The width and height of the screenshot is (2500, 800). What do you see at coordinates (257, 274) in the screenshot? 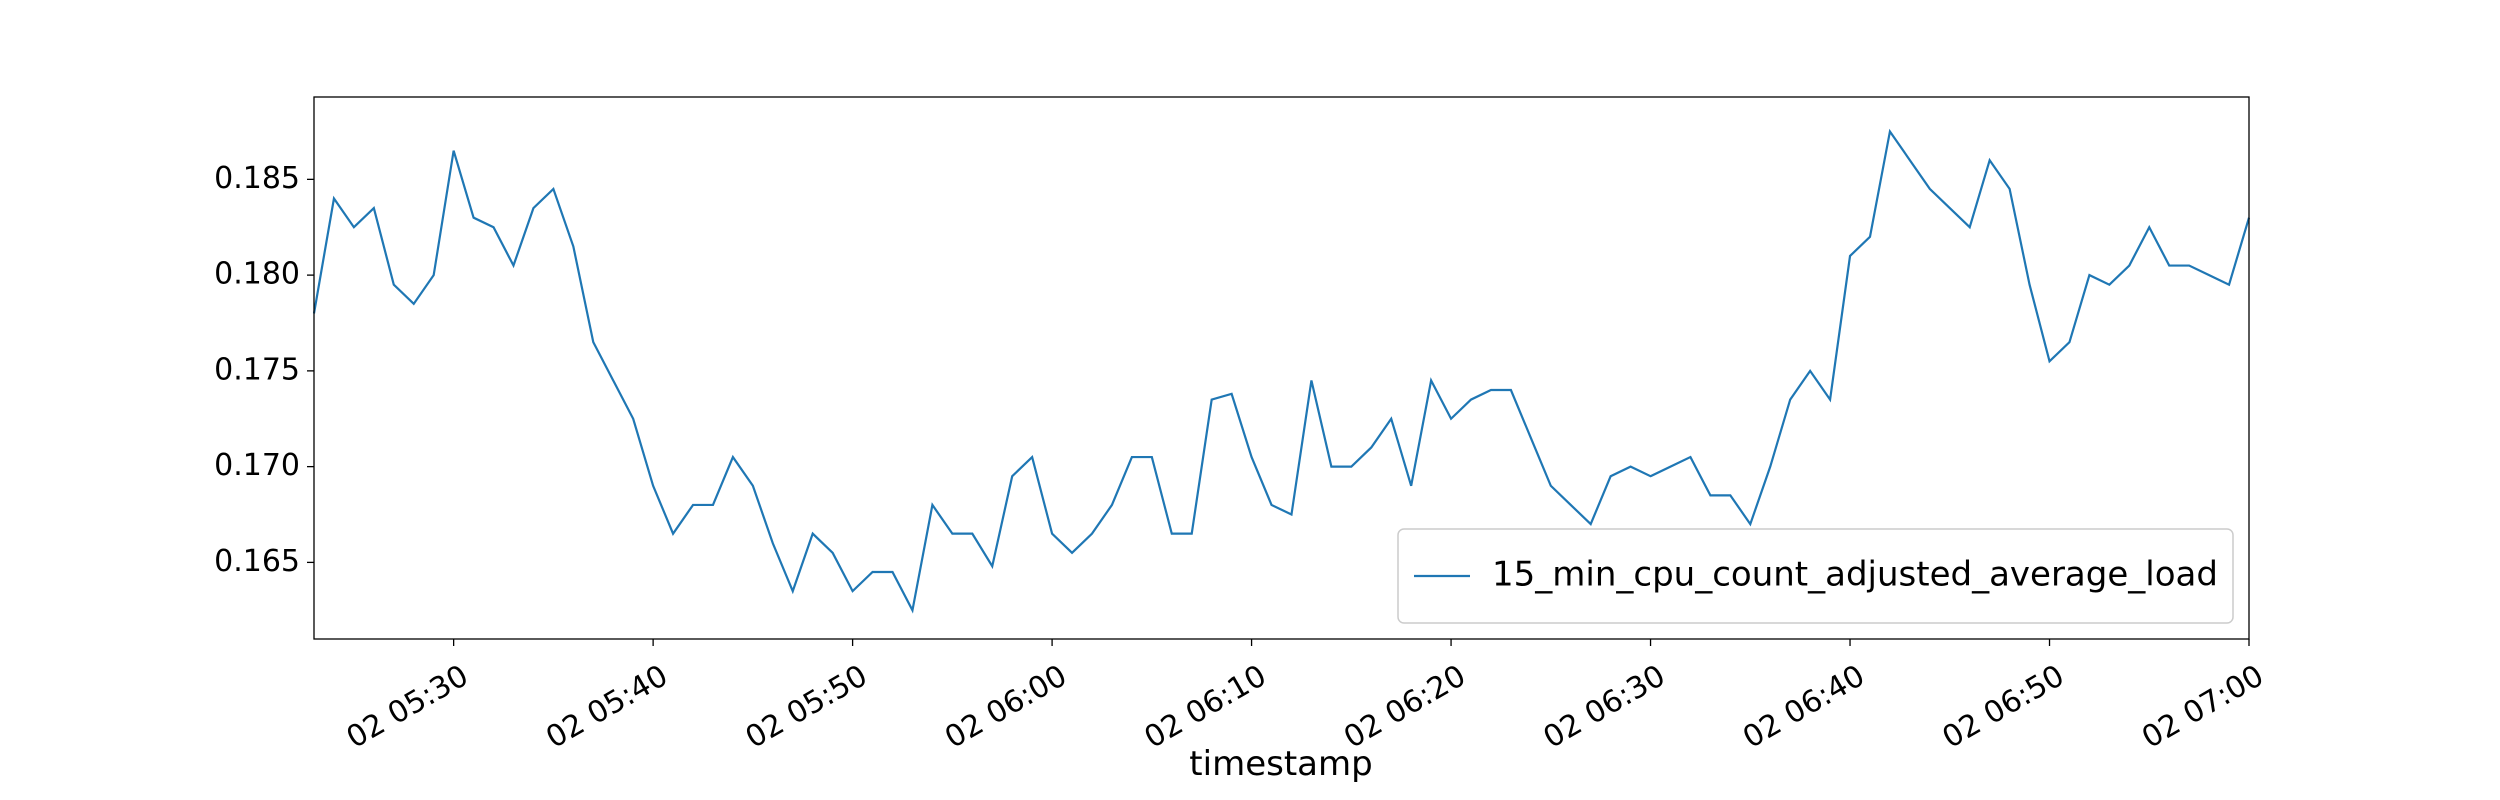
I see `y-tick-label: 0.180` at bounding box center [257, 274].